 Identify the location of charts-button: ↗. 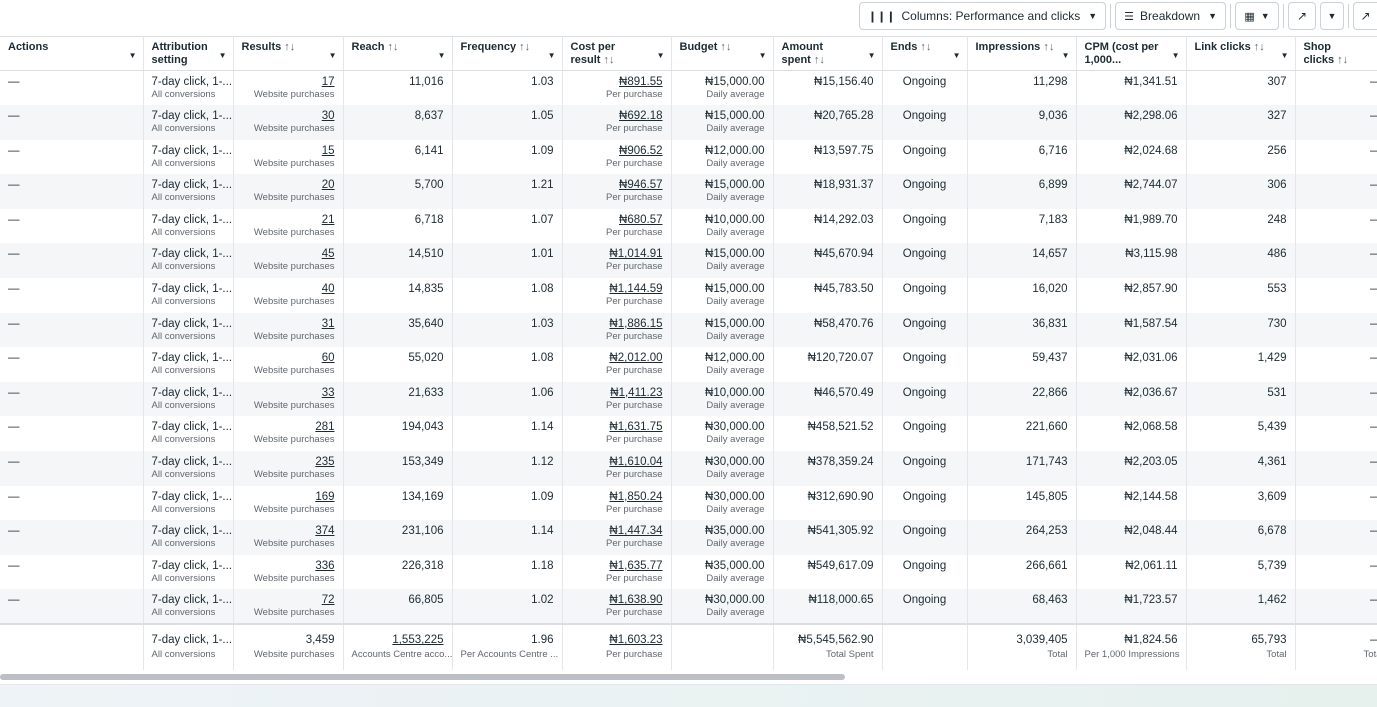
(1365, 16).